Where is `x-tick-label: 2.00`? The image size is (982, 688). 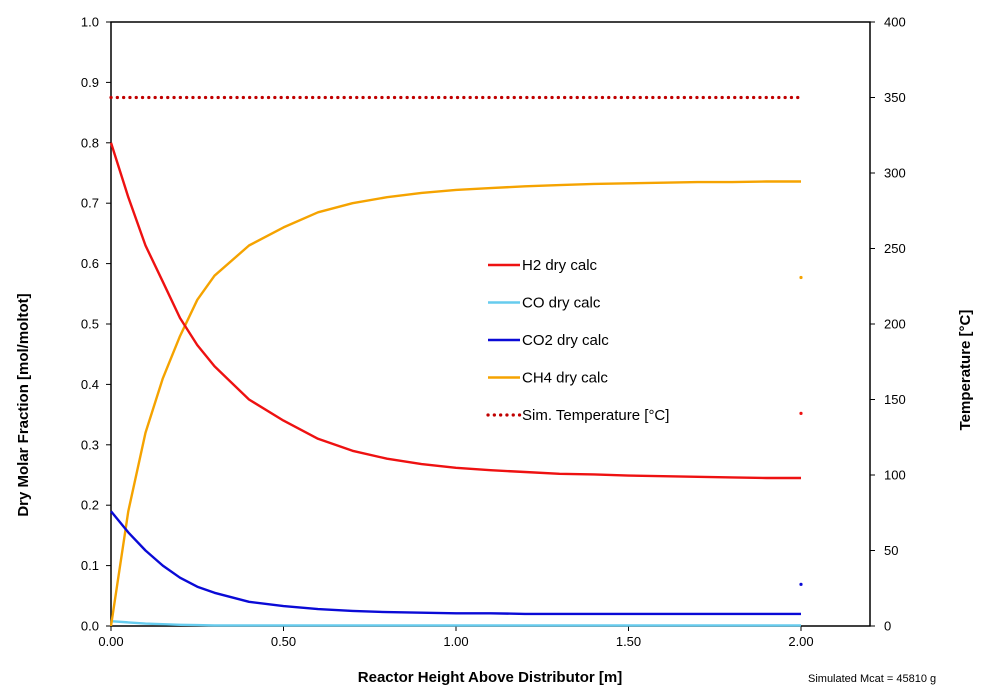 x-tick-label: 2.00 is located at coordinates (800, 641).